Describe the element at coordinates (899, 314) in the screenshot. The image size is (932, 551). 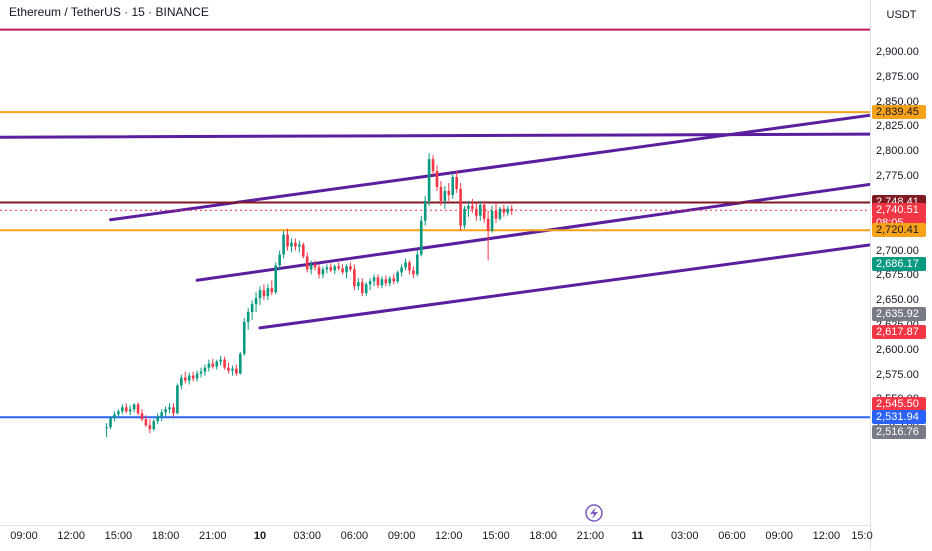
I see `price-label-badge: 2,635.92` at that location.